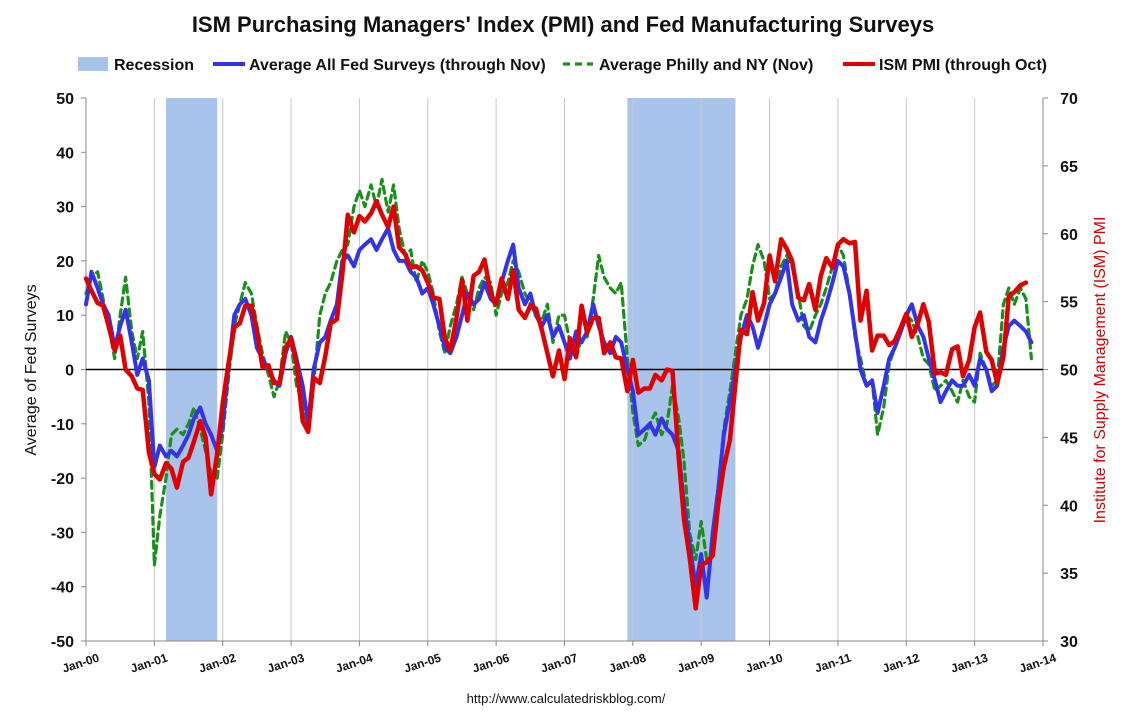  I want to click on x-tick-label: Jan-12, so click(901, 662).